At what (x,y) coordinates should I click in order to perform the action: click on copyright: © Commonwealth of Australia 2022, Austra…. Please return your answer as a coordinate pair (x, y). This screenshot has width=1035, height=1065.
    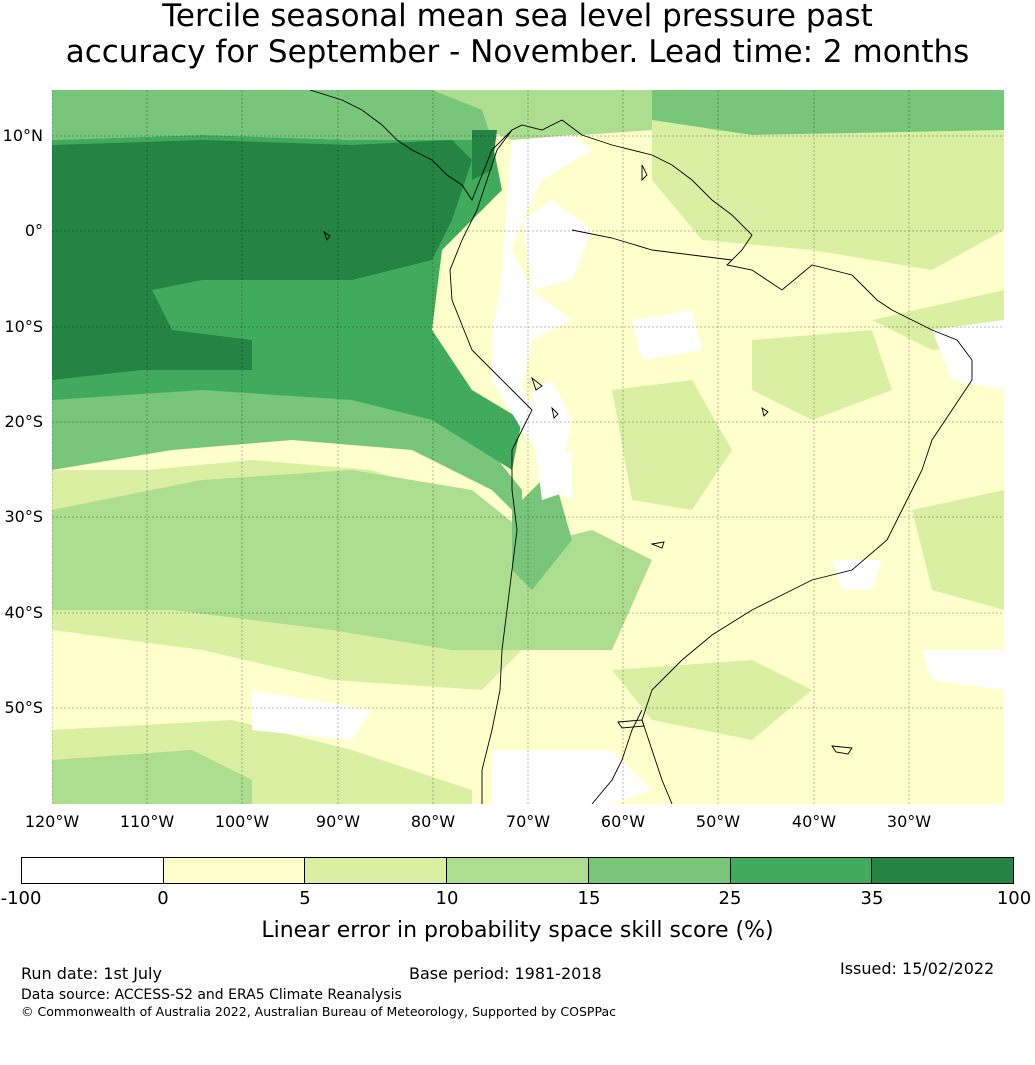
    Looking at the image, I should click on (318, 1011).